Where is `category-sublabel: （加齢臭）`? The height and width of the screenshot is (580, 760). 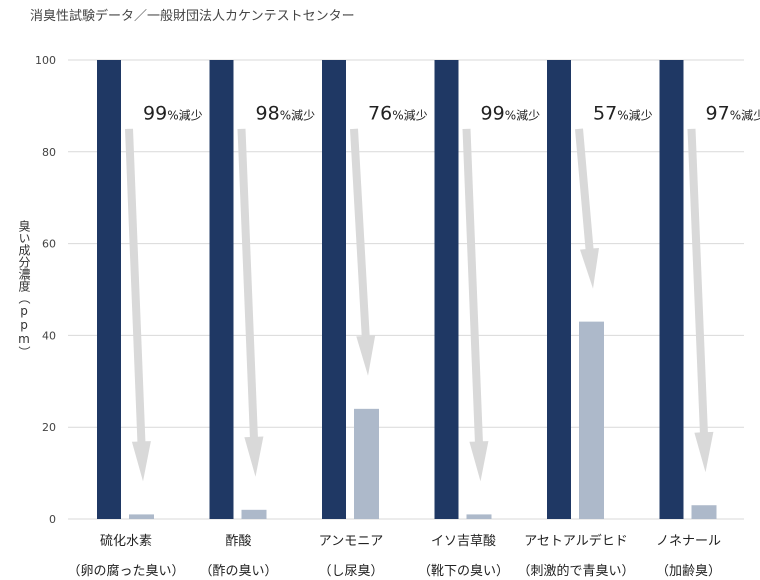 category-sublabel: （加齢臭） is located at coordinates (688, 571).